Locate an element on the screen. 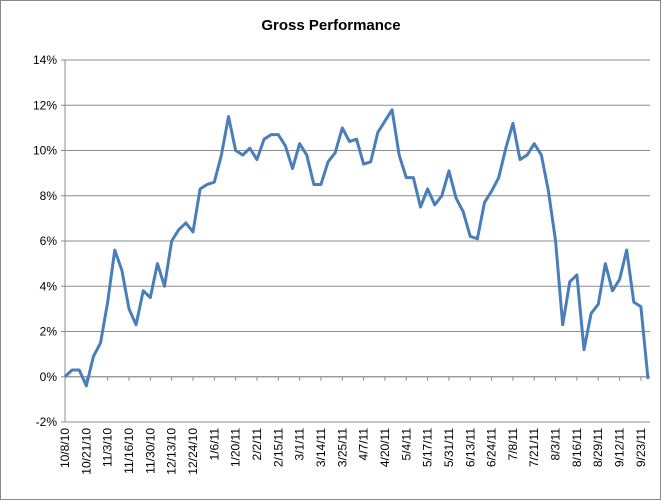 Image resolution: width=662 pixels, height=501 pixels. x-tick-label: 1/6/11 is located at coordinates (214, 444).